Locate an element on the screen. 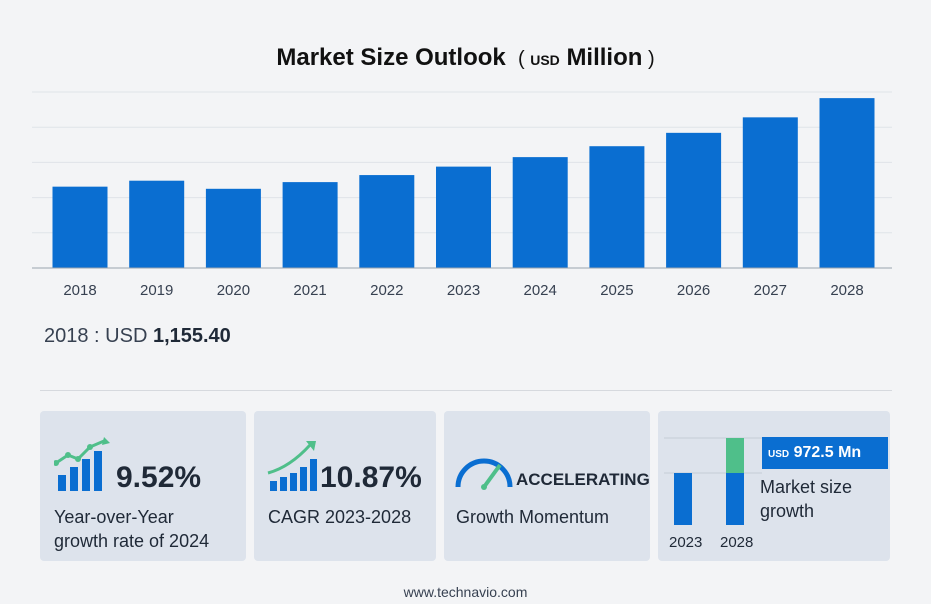 The width and height of the screenshot is (931, 604). momentum-value: ACCELERATING is located at coordinates (583, 479).